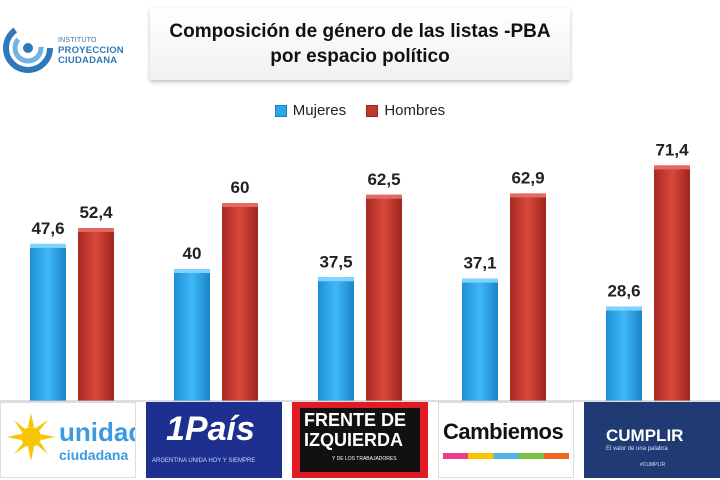  Describe the element at coordinates (353, 440) in the screenshot. I see `party-name-frente-line2: IZQUIERDA` at that location.